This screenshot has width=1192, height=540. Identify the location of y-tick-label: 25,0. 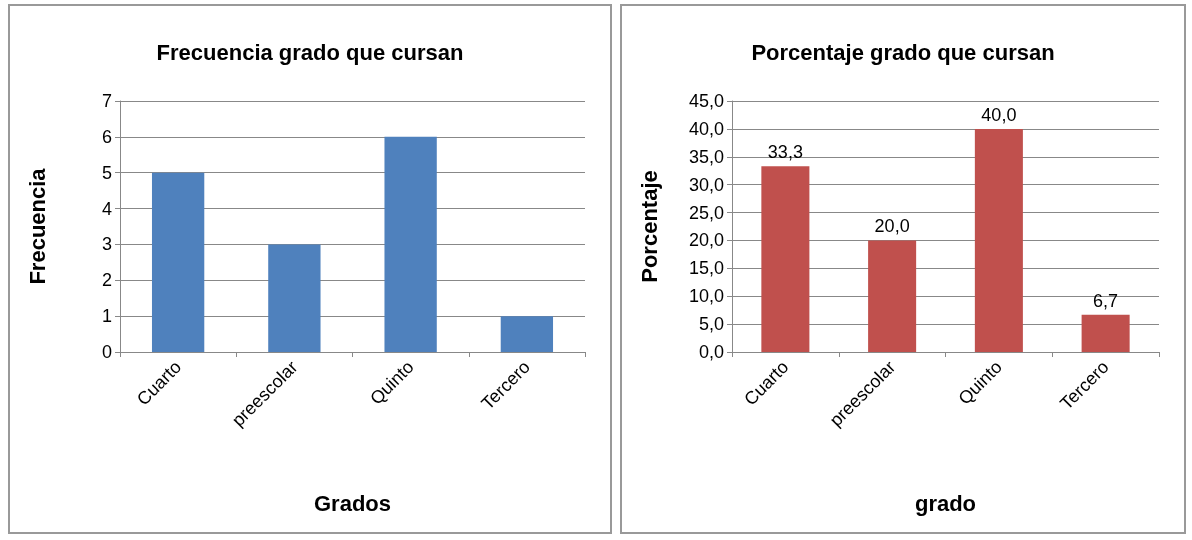
(706, 212).